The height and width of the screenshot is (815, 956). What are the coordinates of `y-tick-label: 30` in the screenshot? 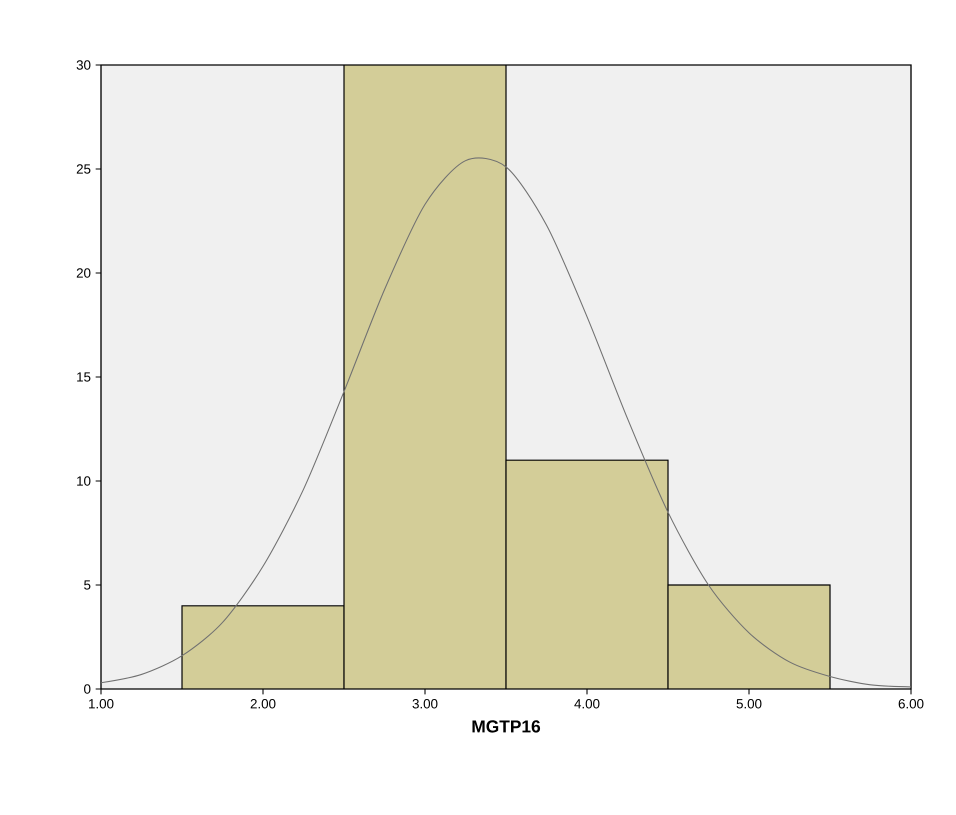 It's located at (83, 65).